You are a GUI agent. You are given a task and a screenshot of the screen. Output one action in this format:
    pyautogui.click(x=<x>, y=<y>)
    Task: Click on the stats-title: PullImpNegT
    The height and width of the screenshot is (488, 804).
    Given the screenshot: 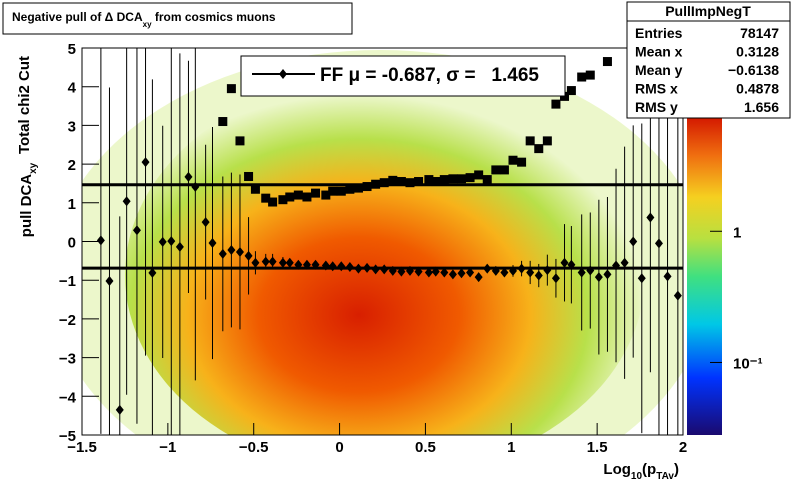 What is the action you would take?
    pyautogui.click(x=708, y=11)
    